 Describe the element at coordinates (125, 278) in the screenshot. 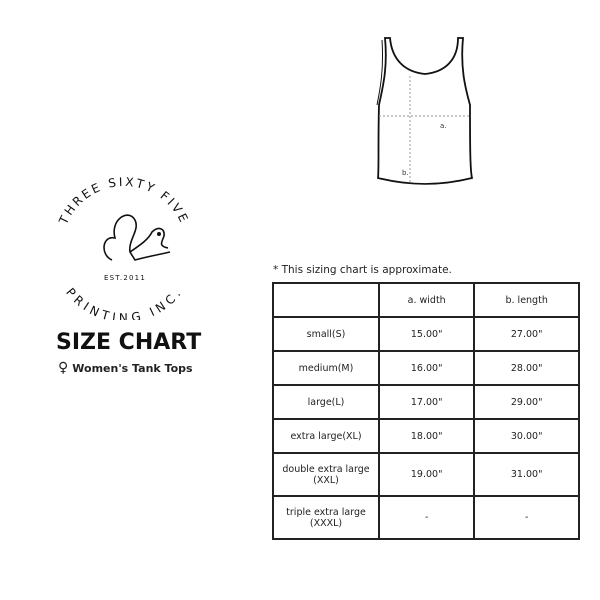

I see `established-text: EST.2011` at that location.